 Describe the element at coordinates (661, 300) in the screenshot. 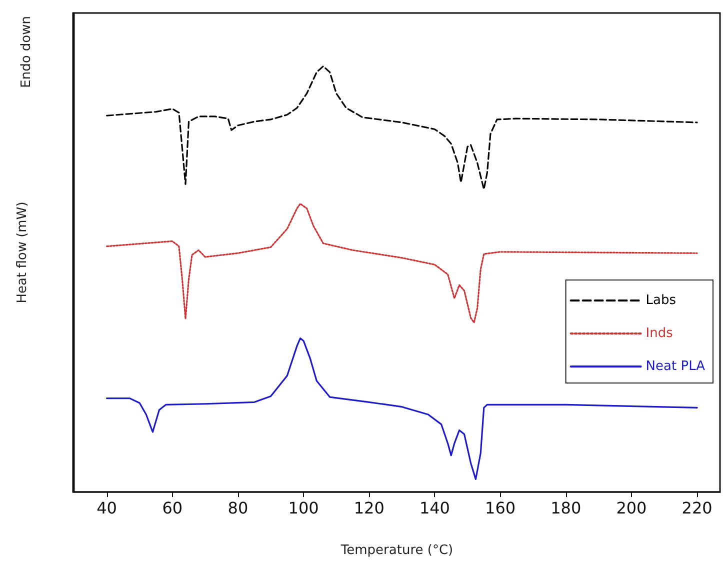

I see `text: Labs` at that location.